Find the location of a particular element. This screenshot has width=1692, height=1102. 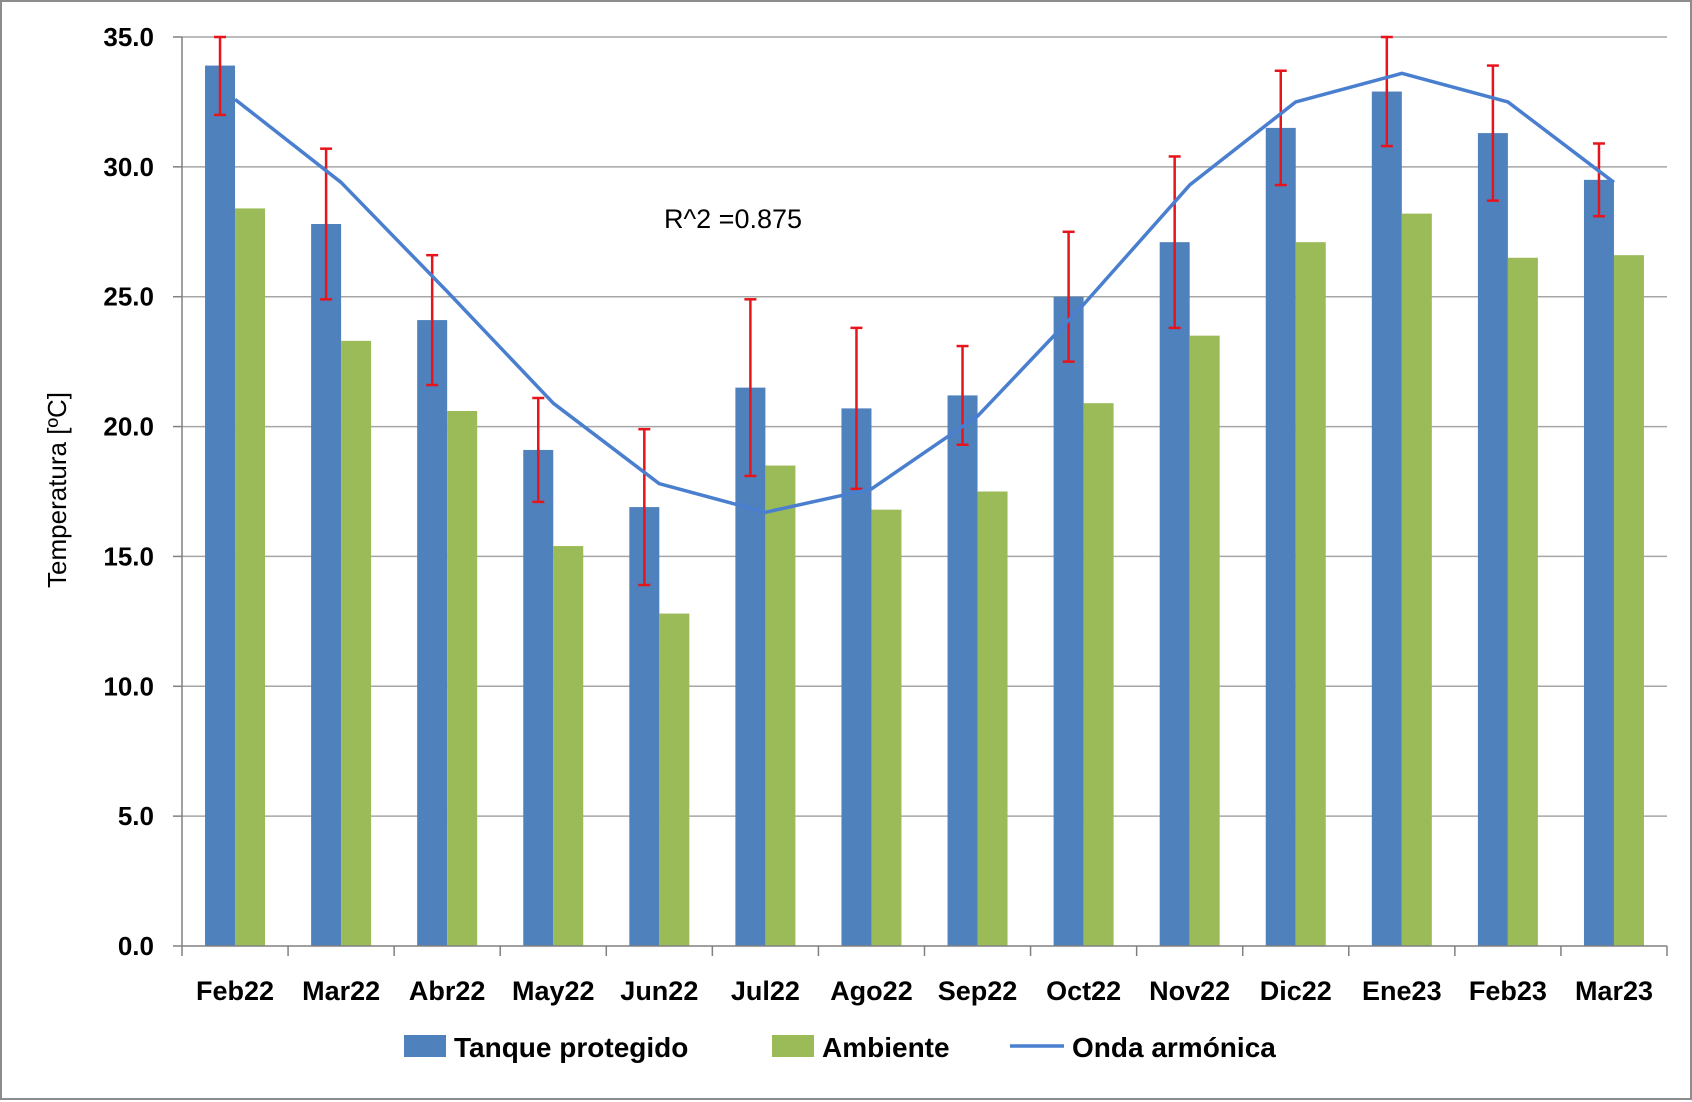

x-tick-label: Jun22 is located at coordinates (659, 991).